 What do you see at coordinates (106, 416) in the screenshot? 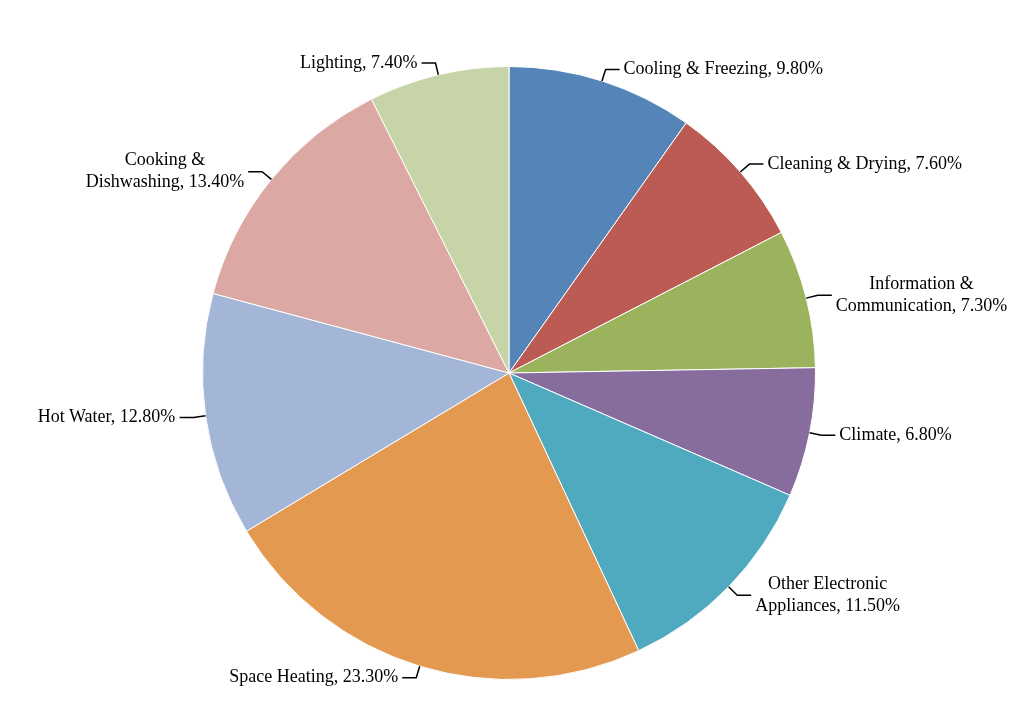
I see `slice-label: Hot Water, 12.80%` at bounding box center [106, 416].